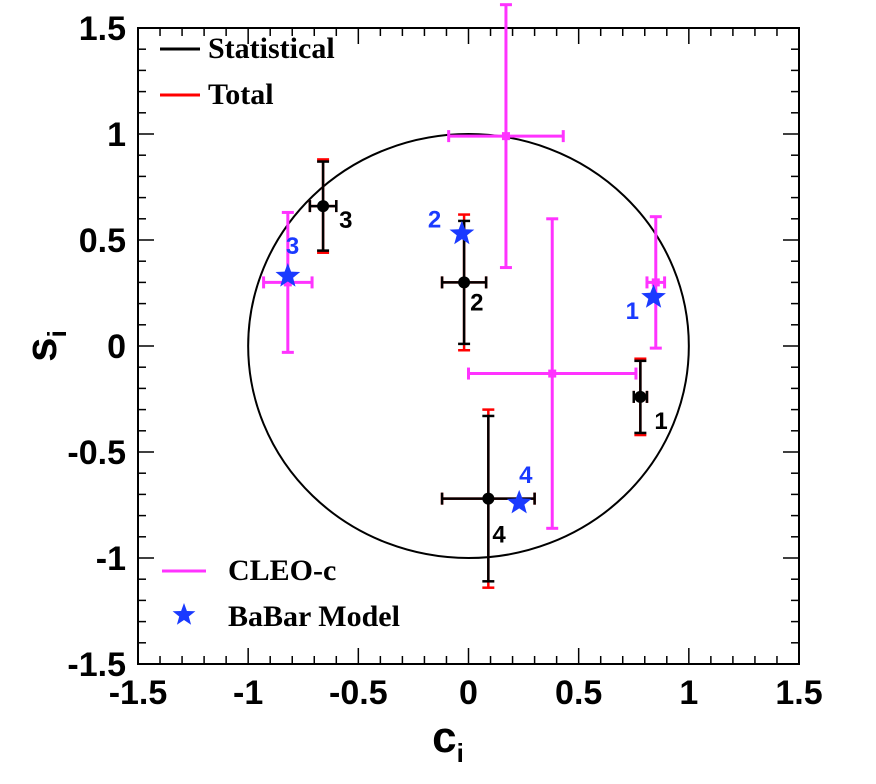  I want to click on legend-label: Statistical, so click(271, 48).